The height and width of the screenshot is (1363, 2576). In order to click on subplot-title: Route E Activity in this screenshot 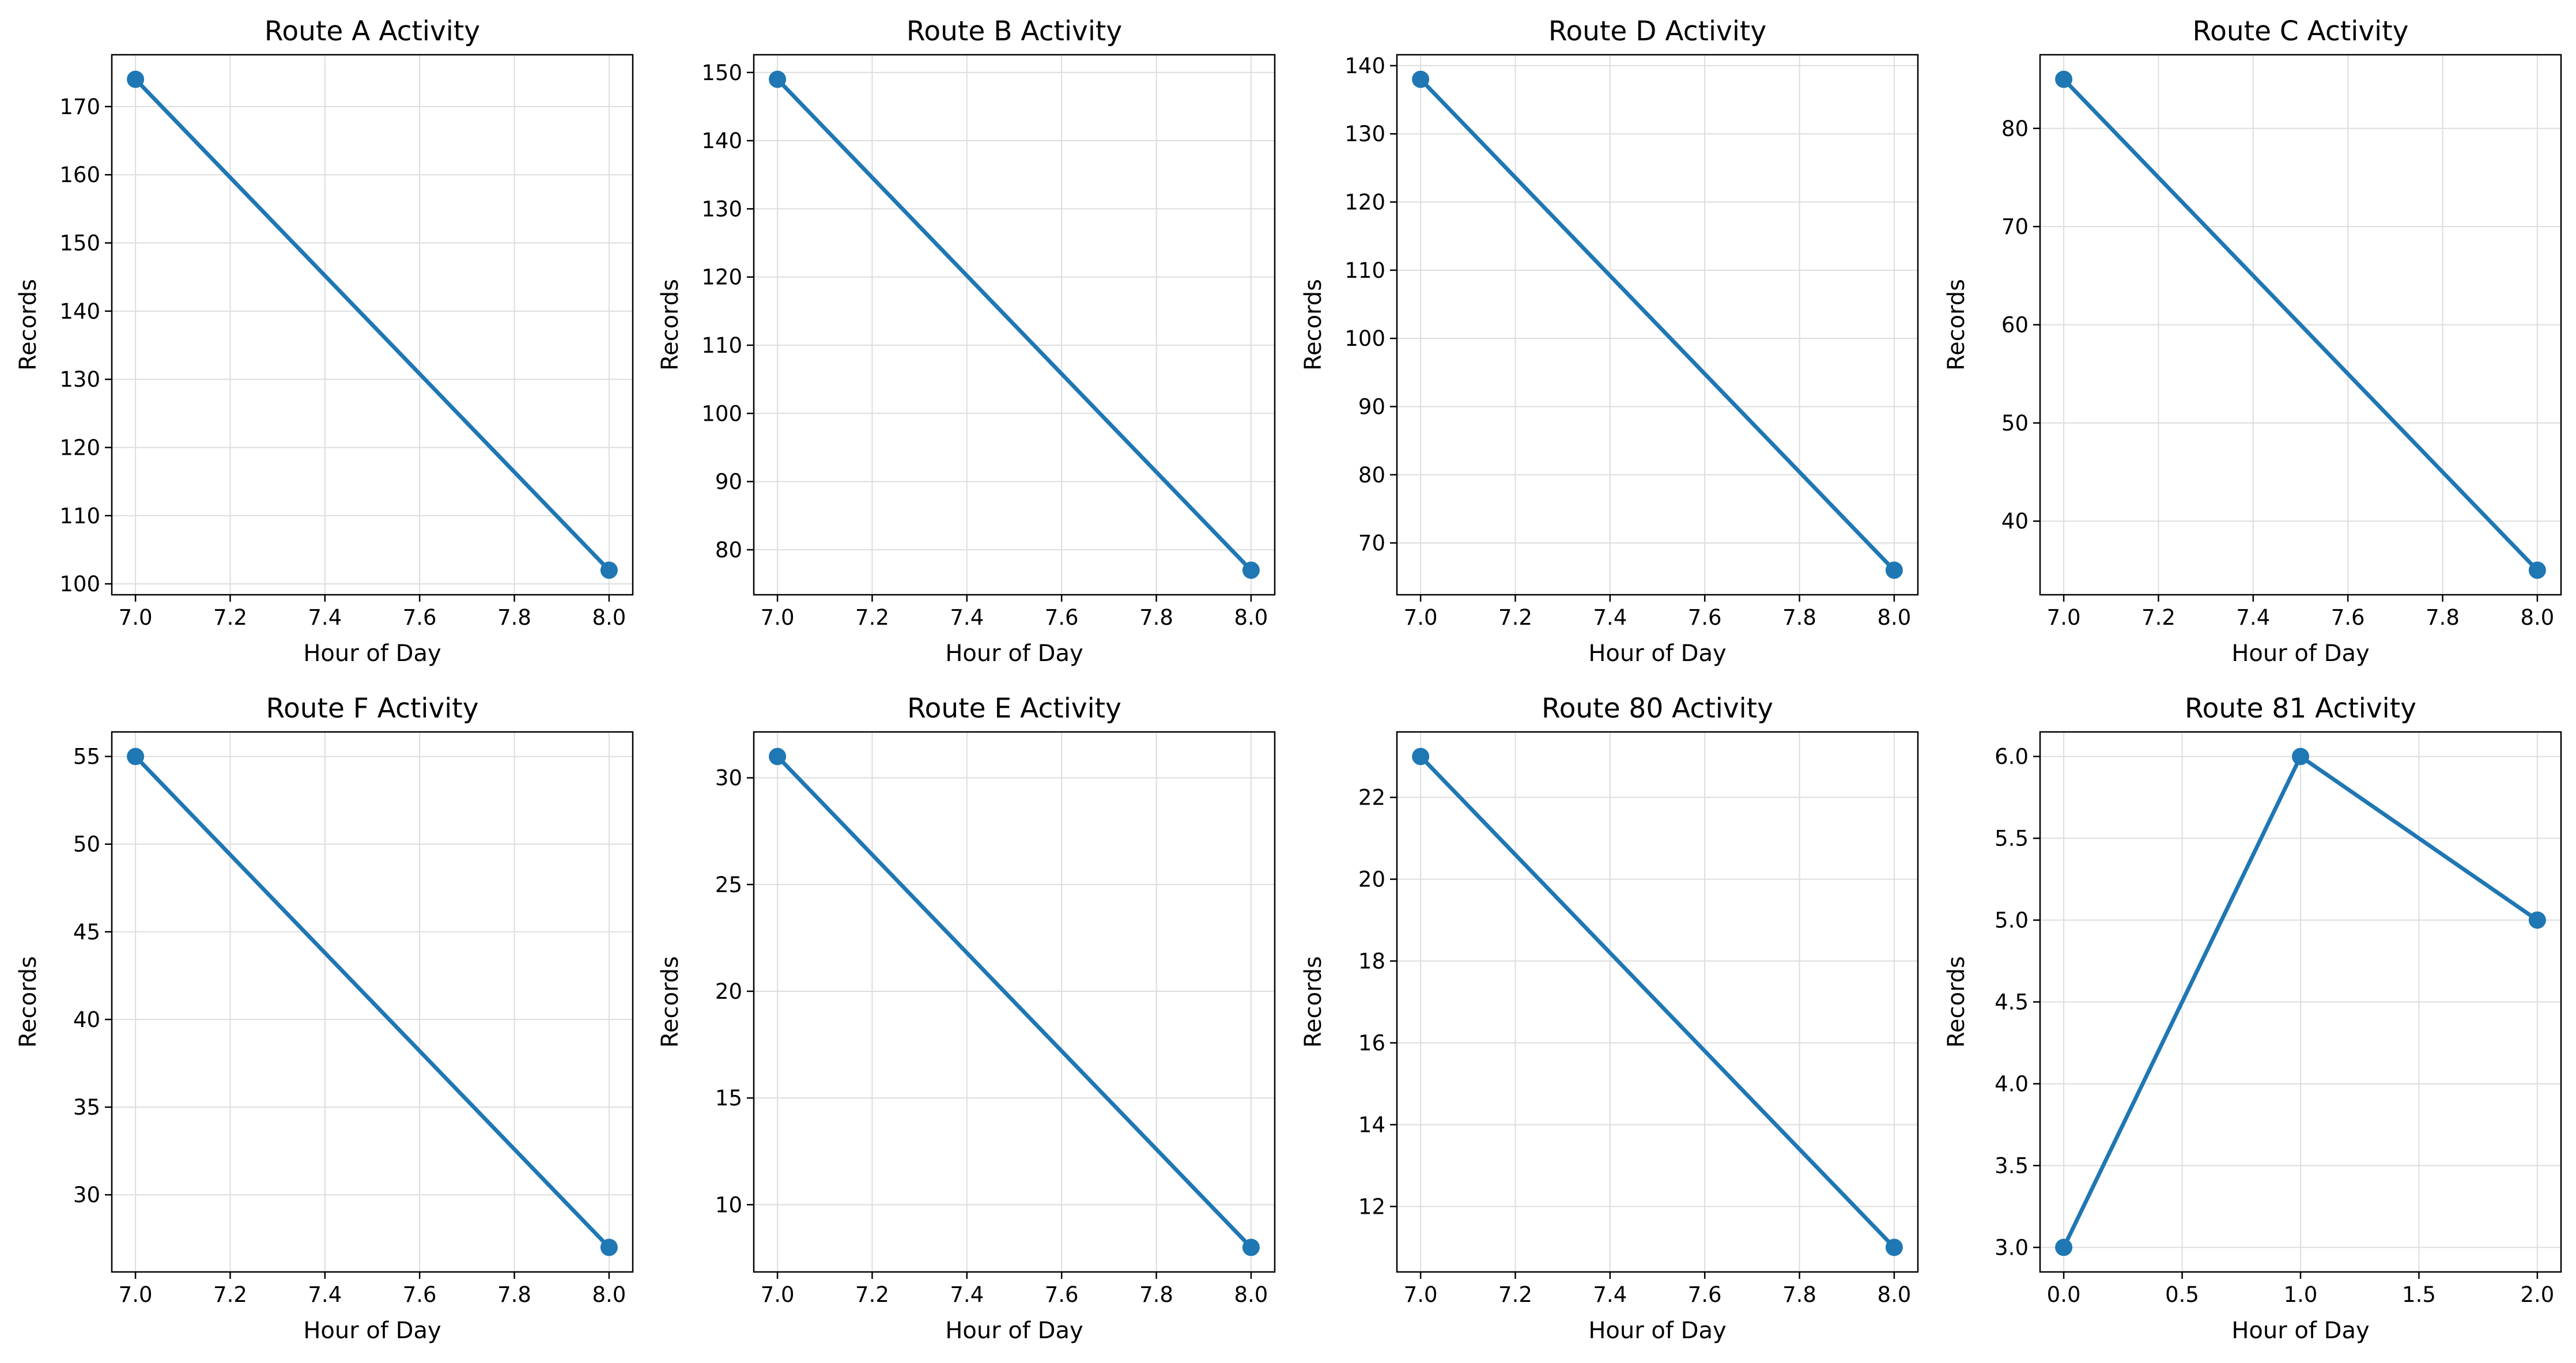, I will do `click(1014, 708)`.